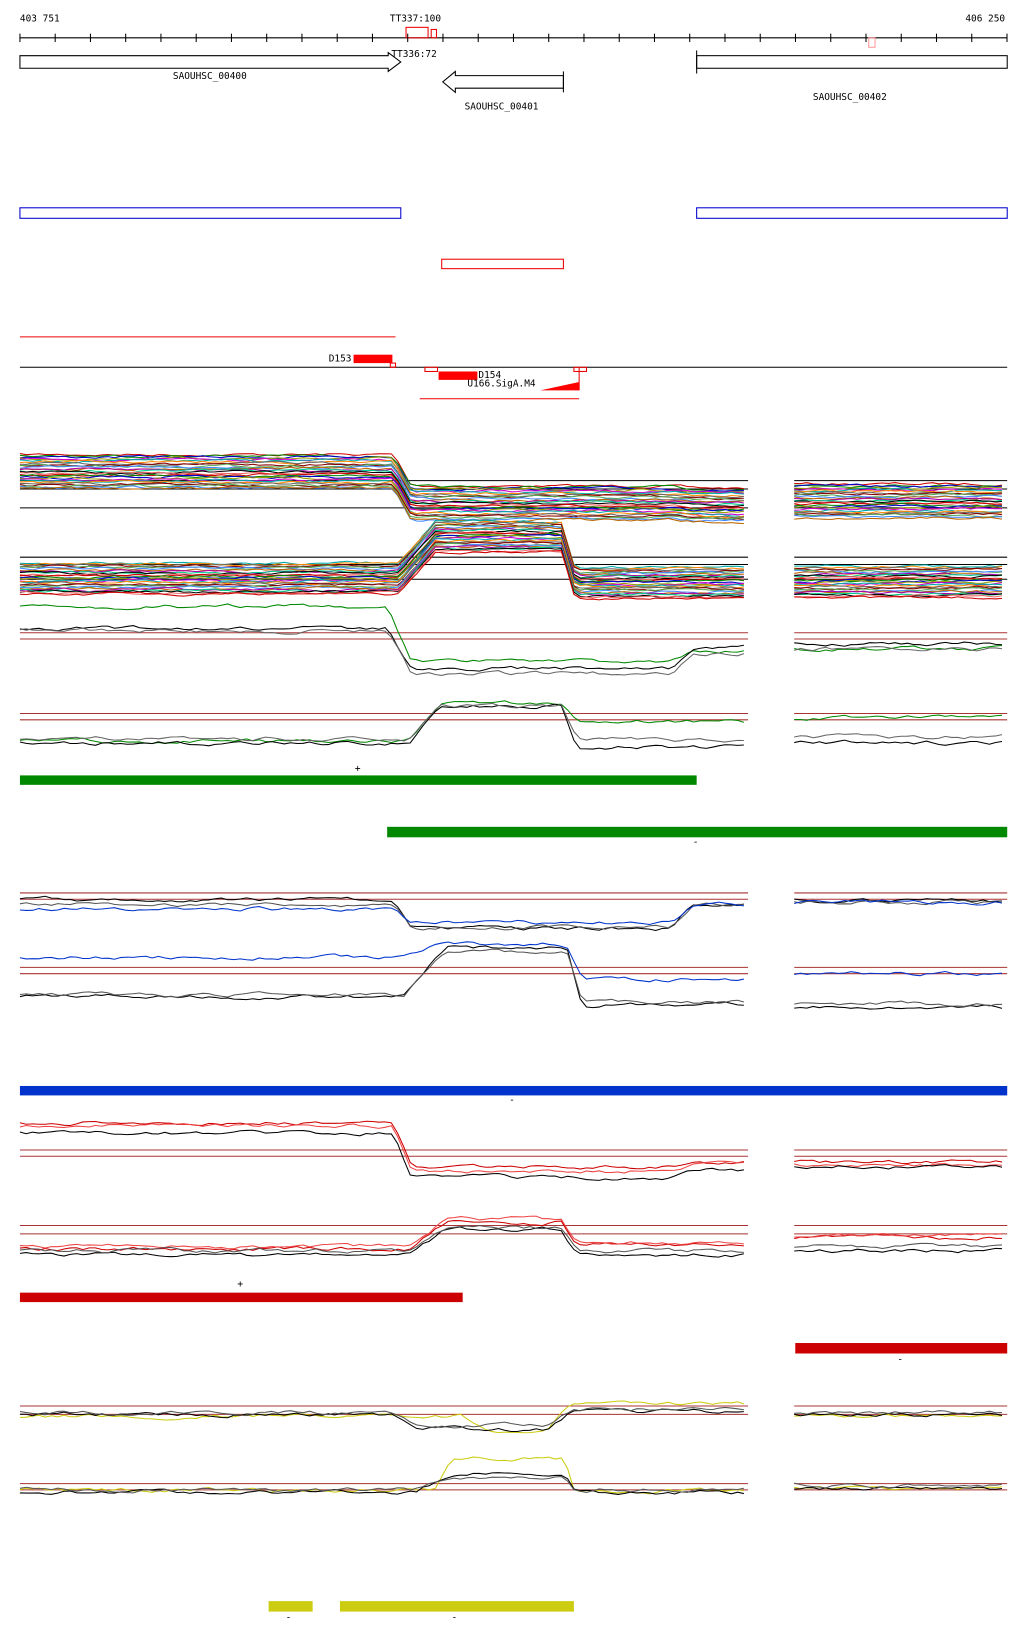 The height and width of the screenshot is (1644, 1024). What do you see at coordinates (210, 76) in the screenshot?
I see `gene-label: SAOUHSC_00400` at bounding box center [210, 76].